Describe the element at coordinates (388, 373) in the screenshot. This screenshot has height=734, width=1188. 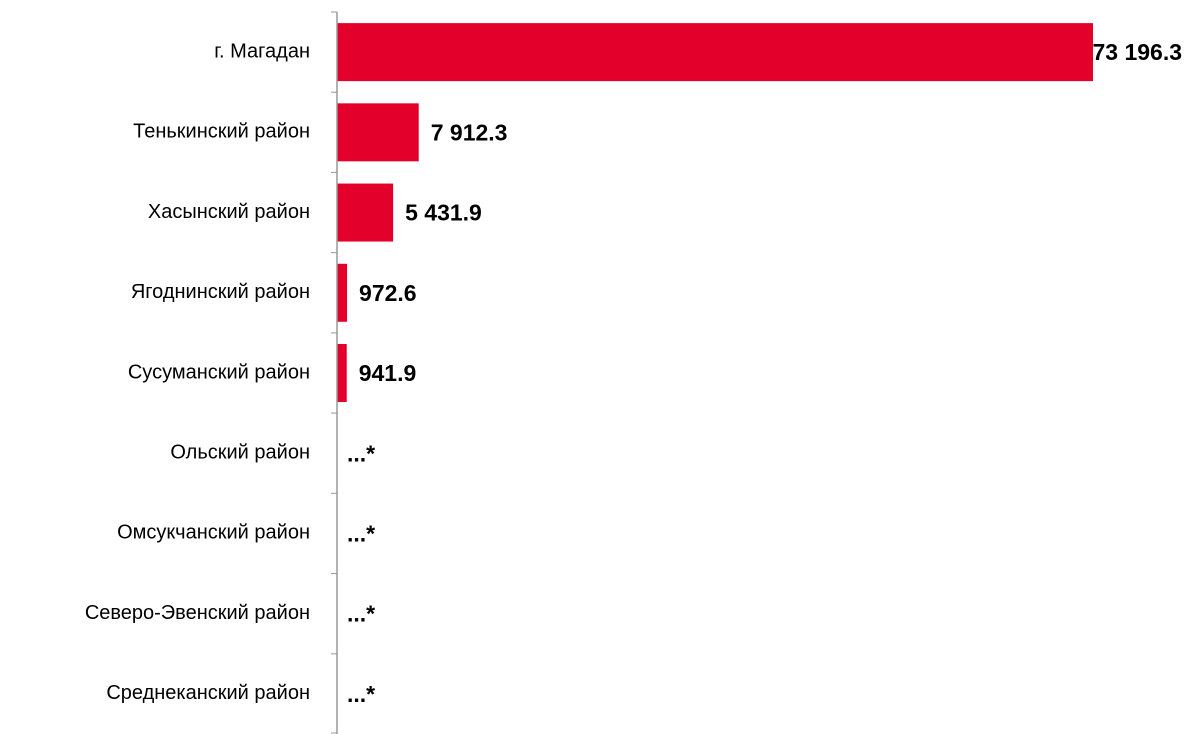
I see `value-label: 941.9` at that location.